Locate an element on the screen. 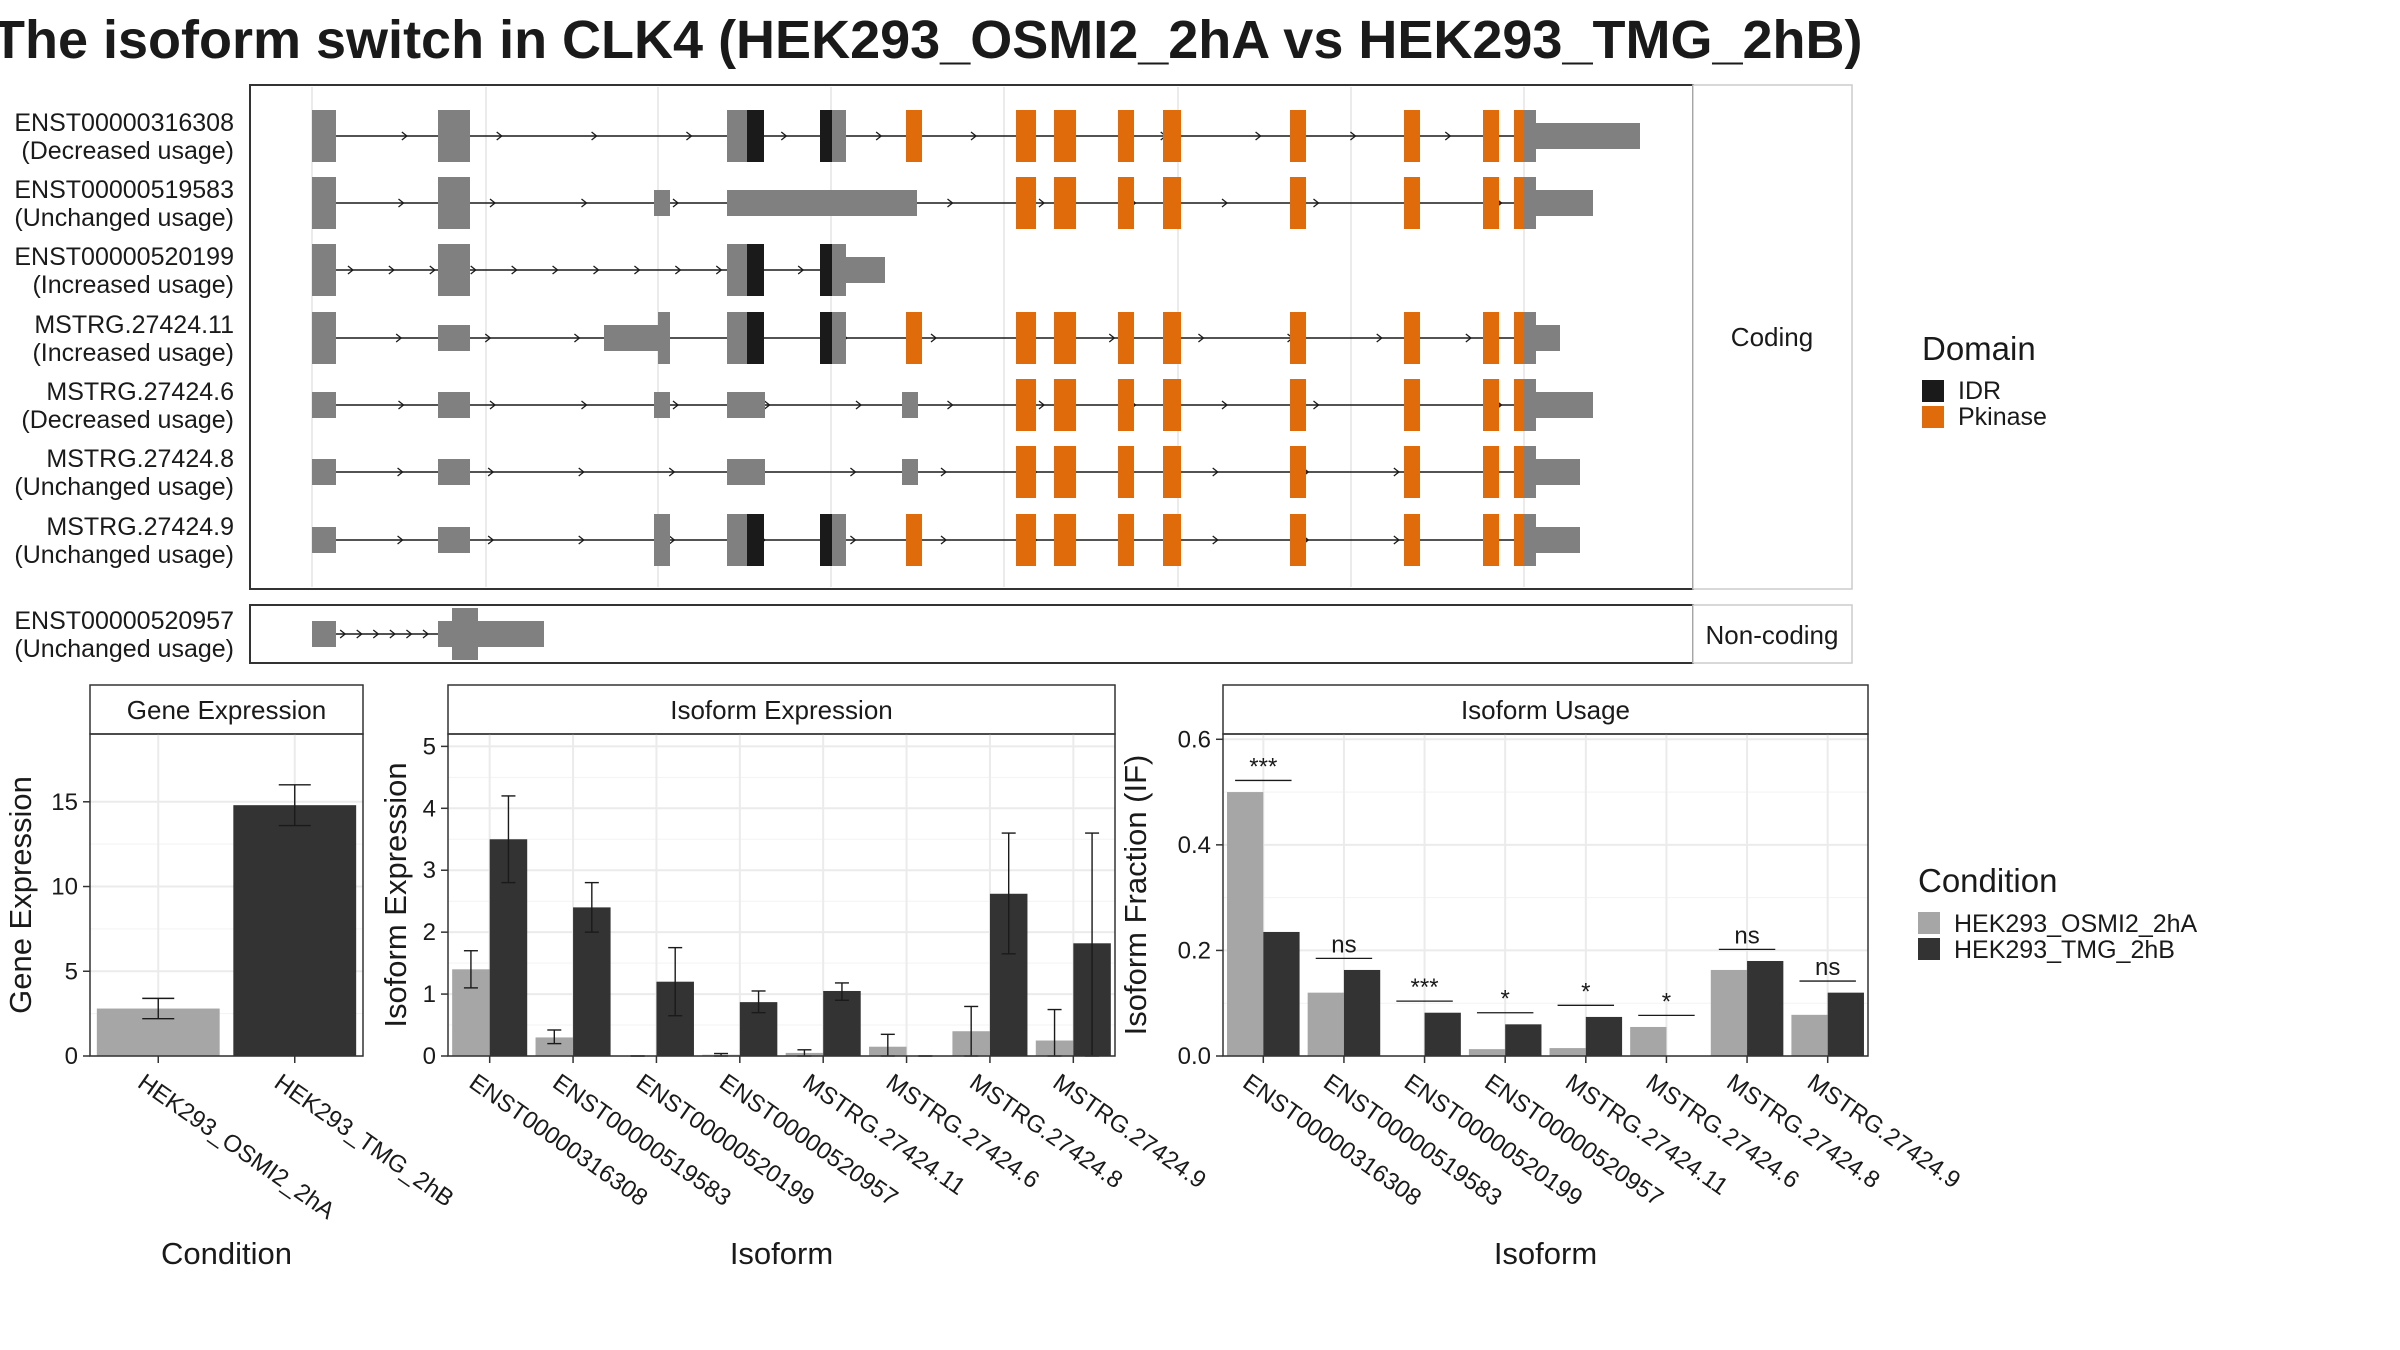  coding-transcript-usage-3: (Increased usage) is located at coordinates (133, 353).